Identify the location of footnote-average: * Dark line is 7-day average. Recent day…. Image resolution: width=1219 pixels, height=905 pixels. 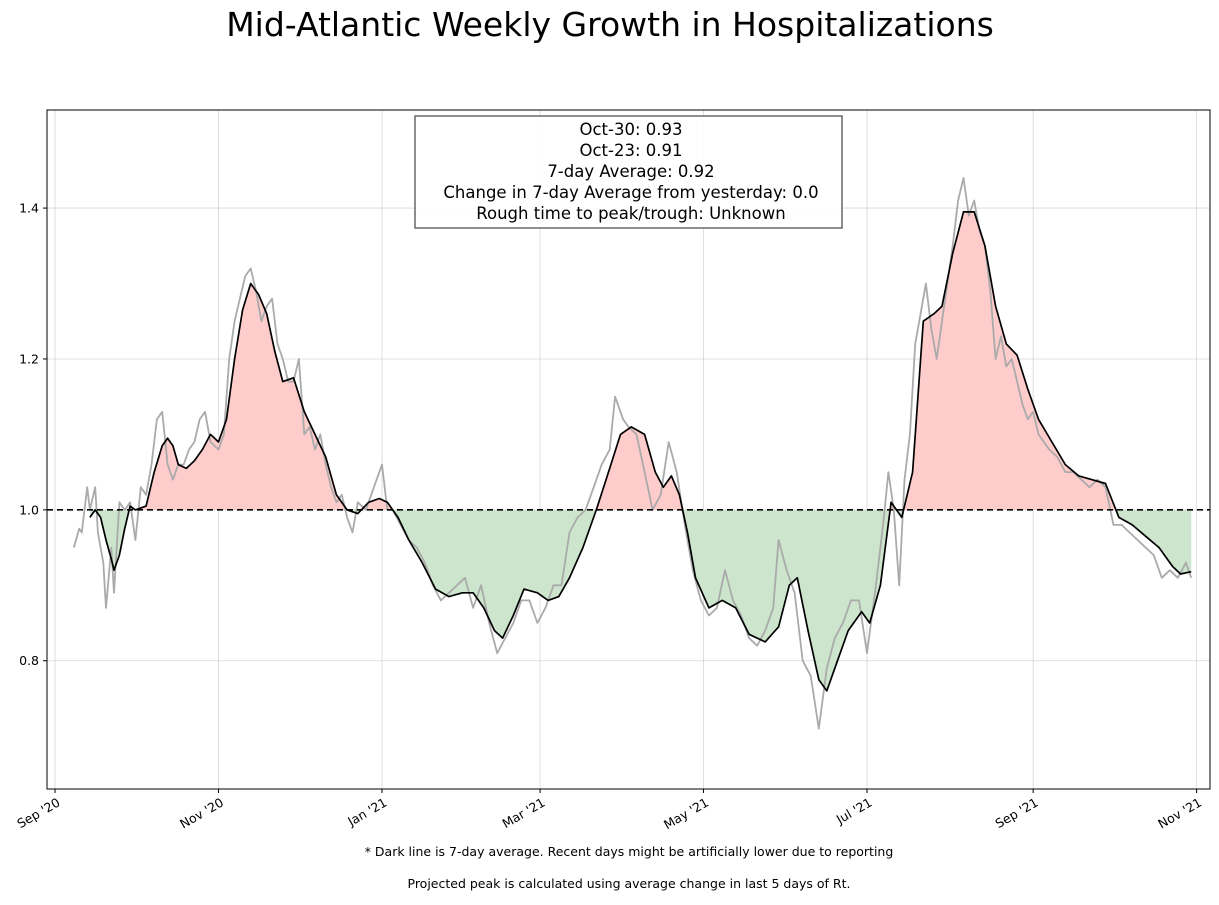
(629, 851).